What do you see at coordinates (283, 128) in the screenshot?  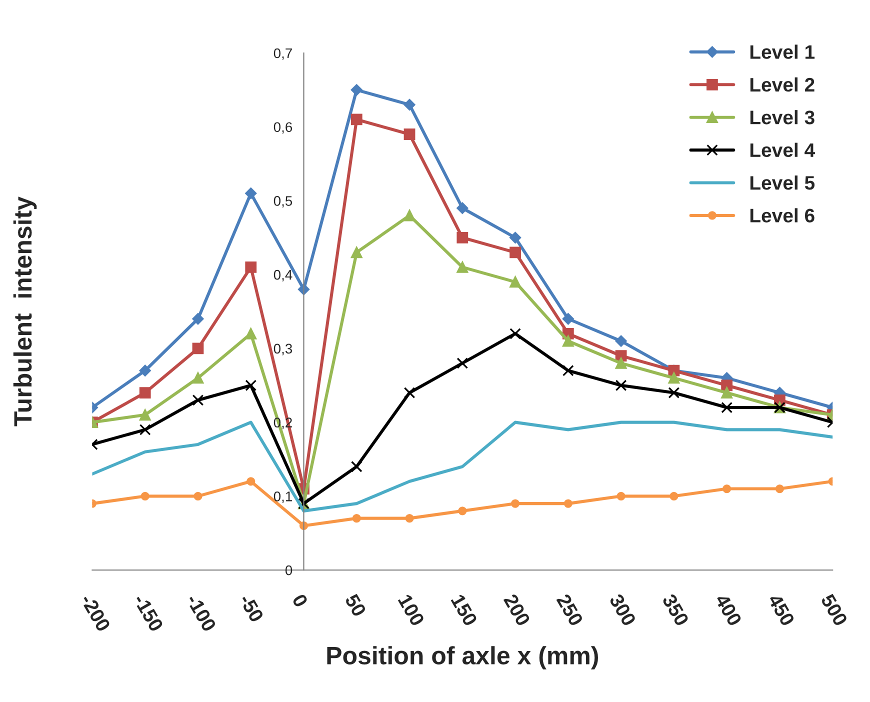 I see `y-tick-label: 0,6` at bounding box center [283, 128].